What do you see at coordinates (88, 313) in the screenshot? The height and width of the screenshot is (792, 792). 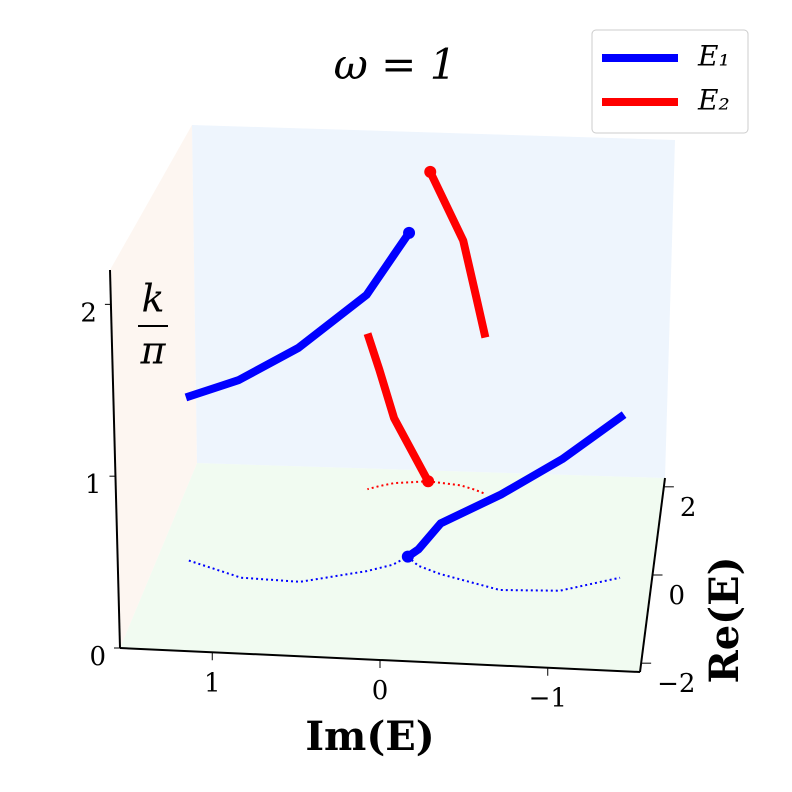 I see `z-tick-label: 2` at bounding box center [88, 313].